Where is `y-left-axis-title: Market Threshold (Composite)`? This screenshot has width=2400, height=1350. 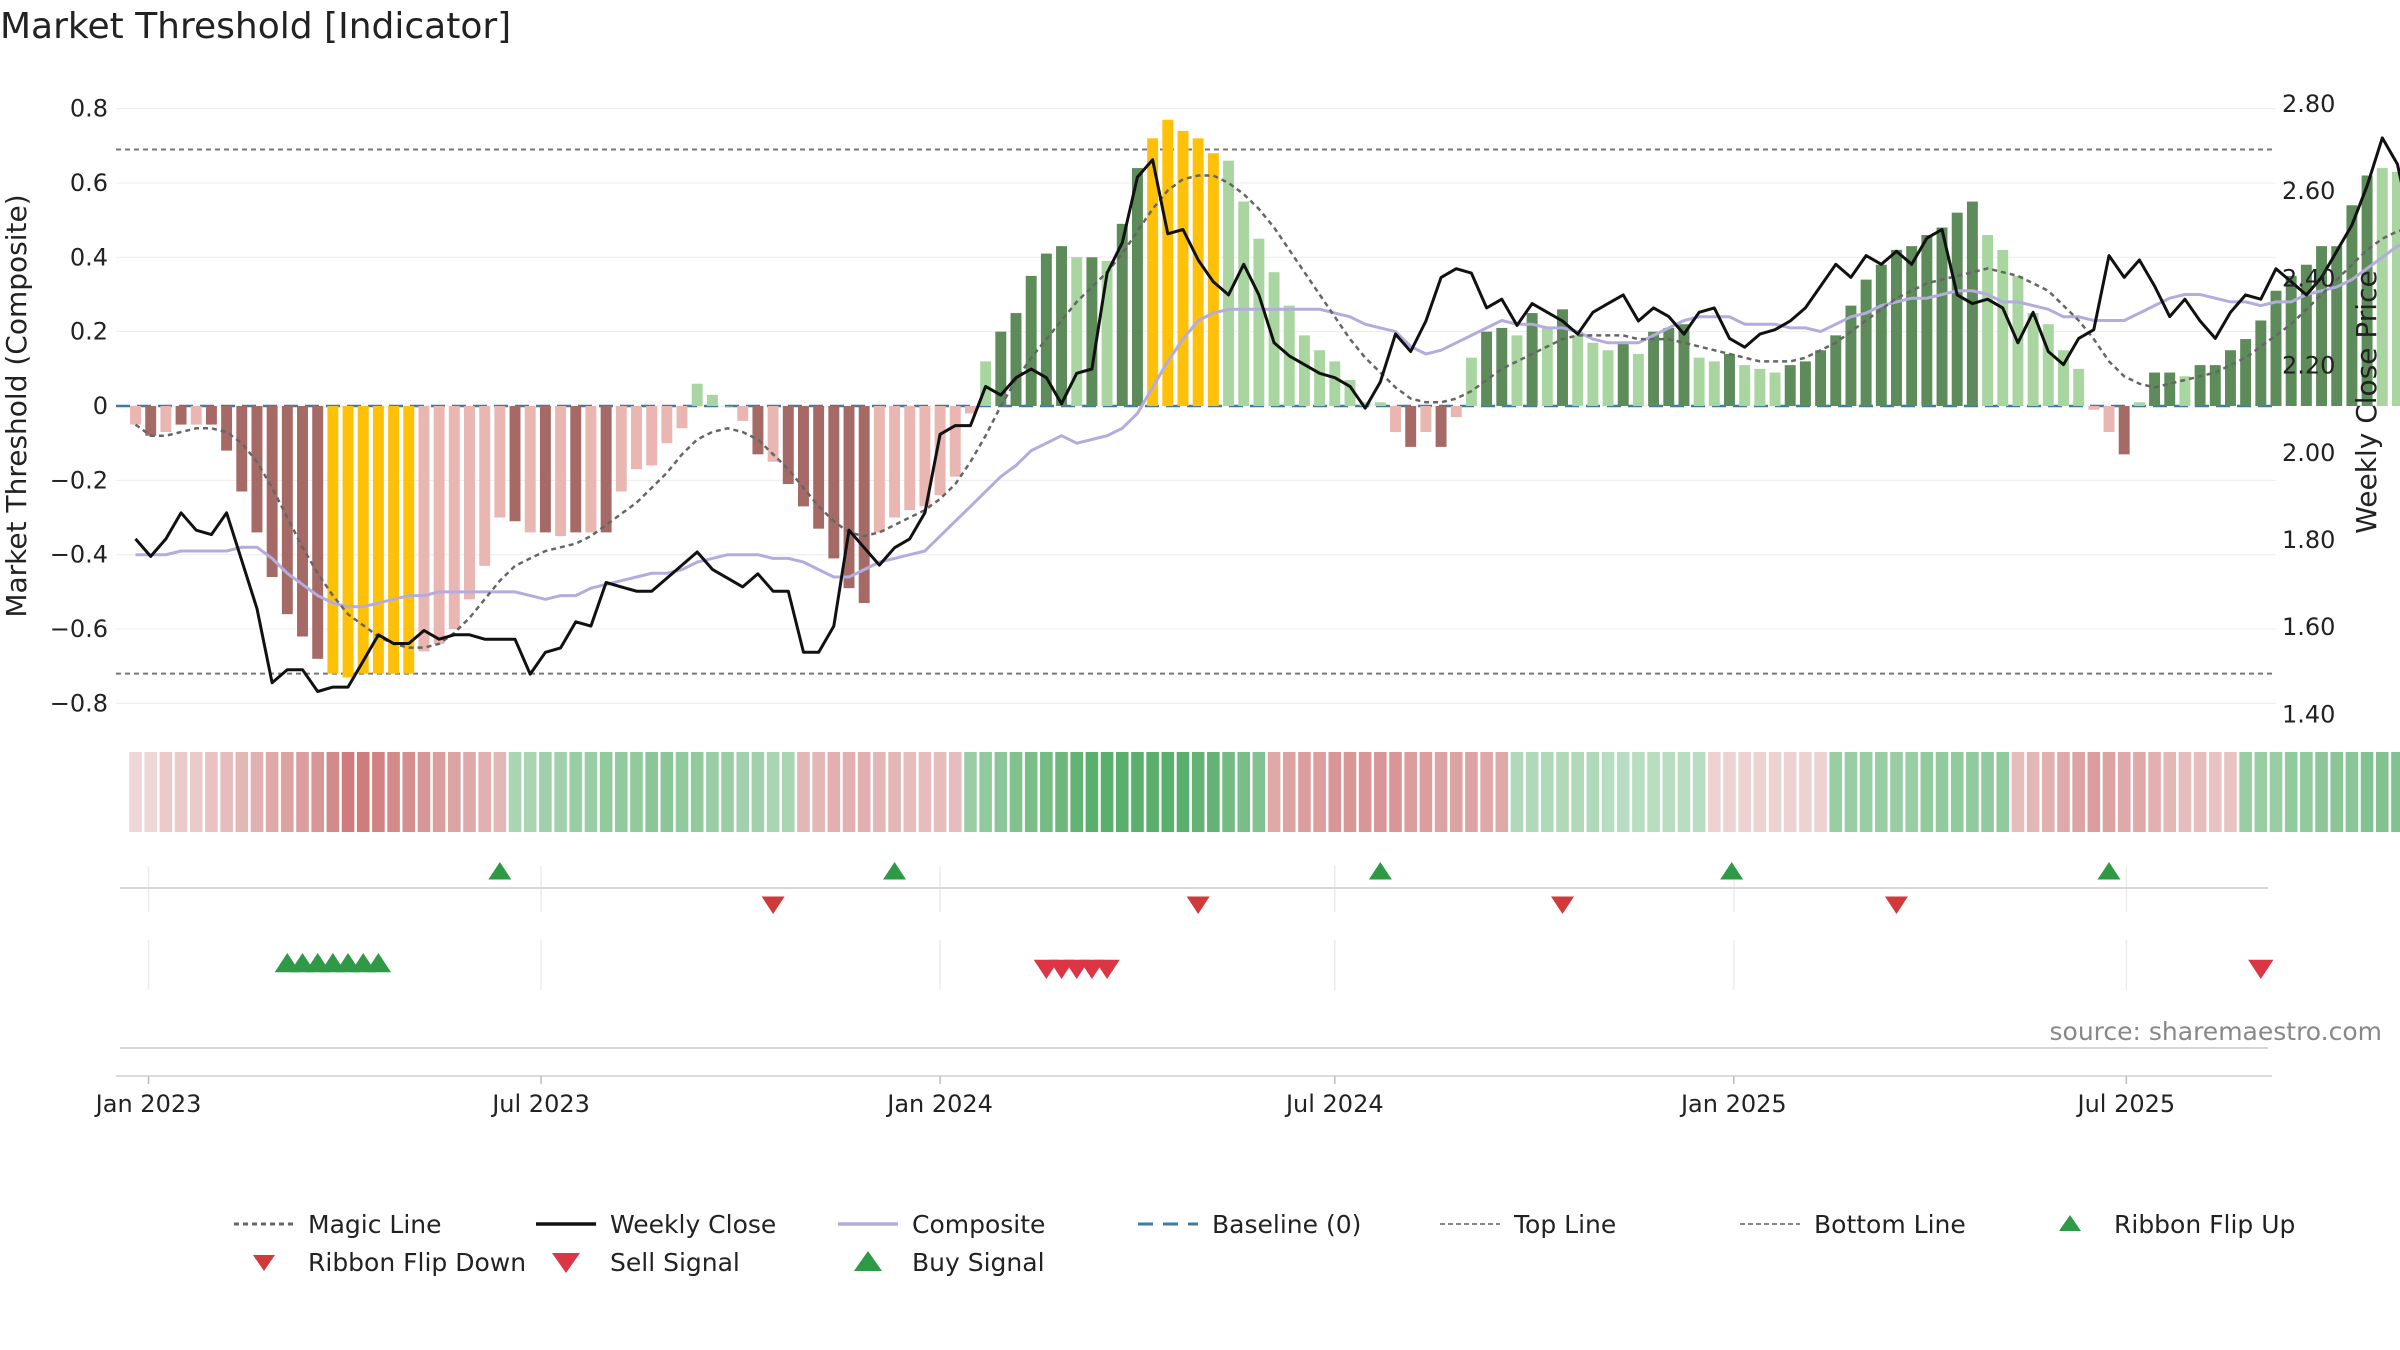
y-left-axis-title: Market Threshold (Composite) is located at coordinates (16, 405).